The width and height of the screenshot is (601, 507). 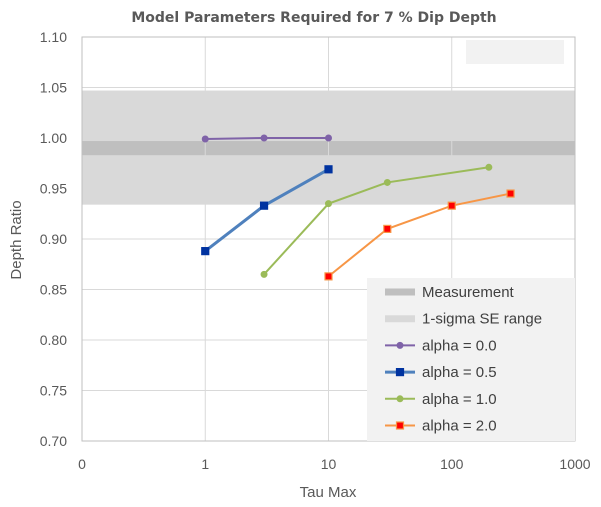 I want to click on legend-label: alpha = 2.0, so click(x=459, y=426).